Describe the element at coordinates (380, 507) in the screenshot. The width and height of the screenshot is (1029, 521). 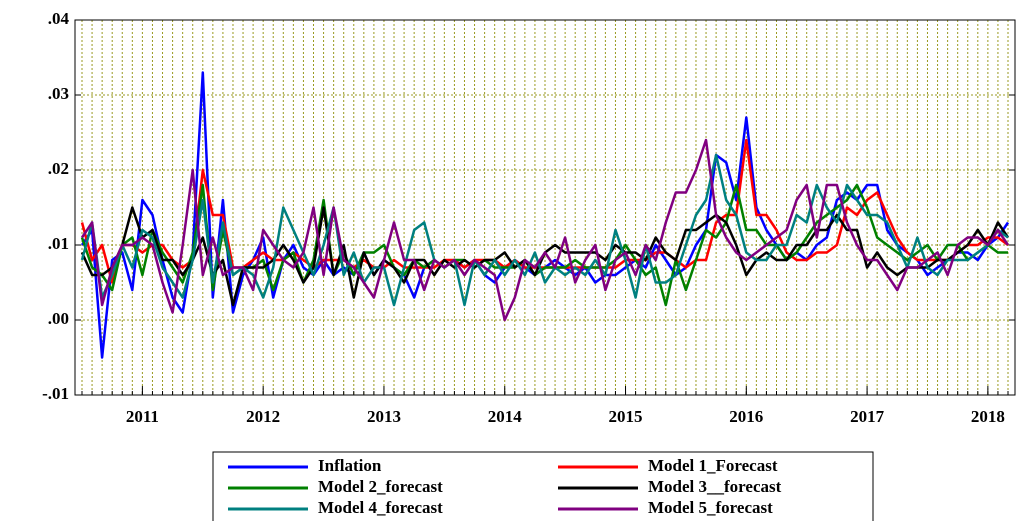
I see `legend-label: Model 4_forecast` at that location.